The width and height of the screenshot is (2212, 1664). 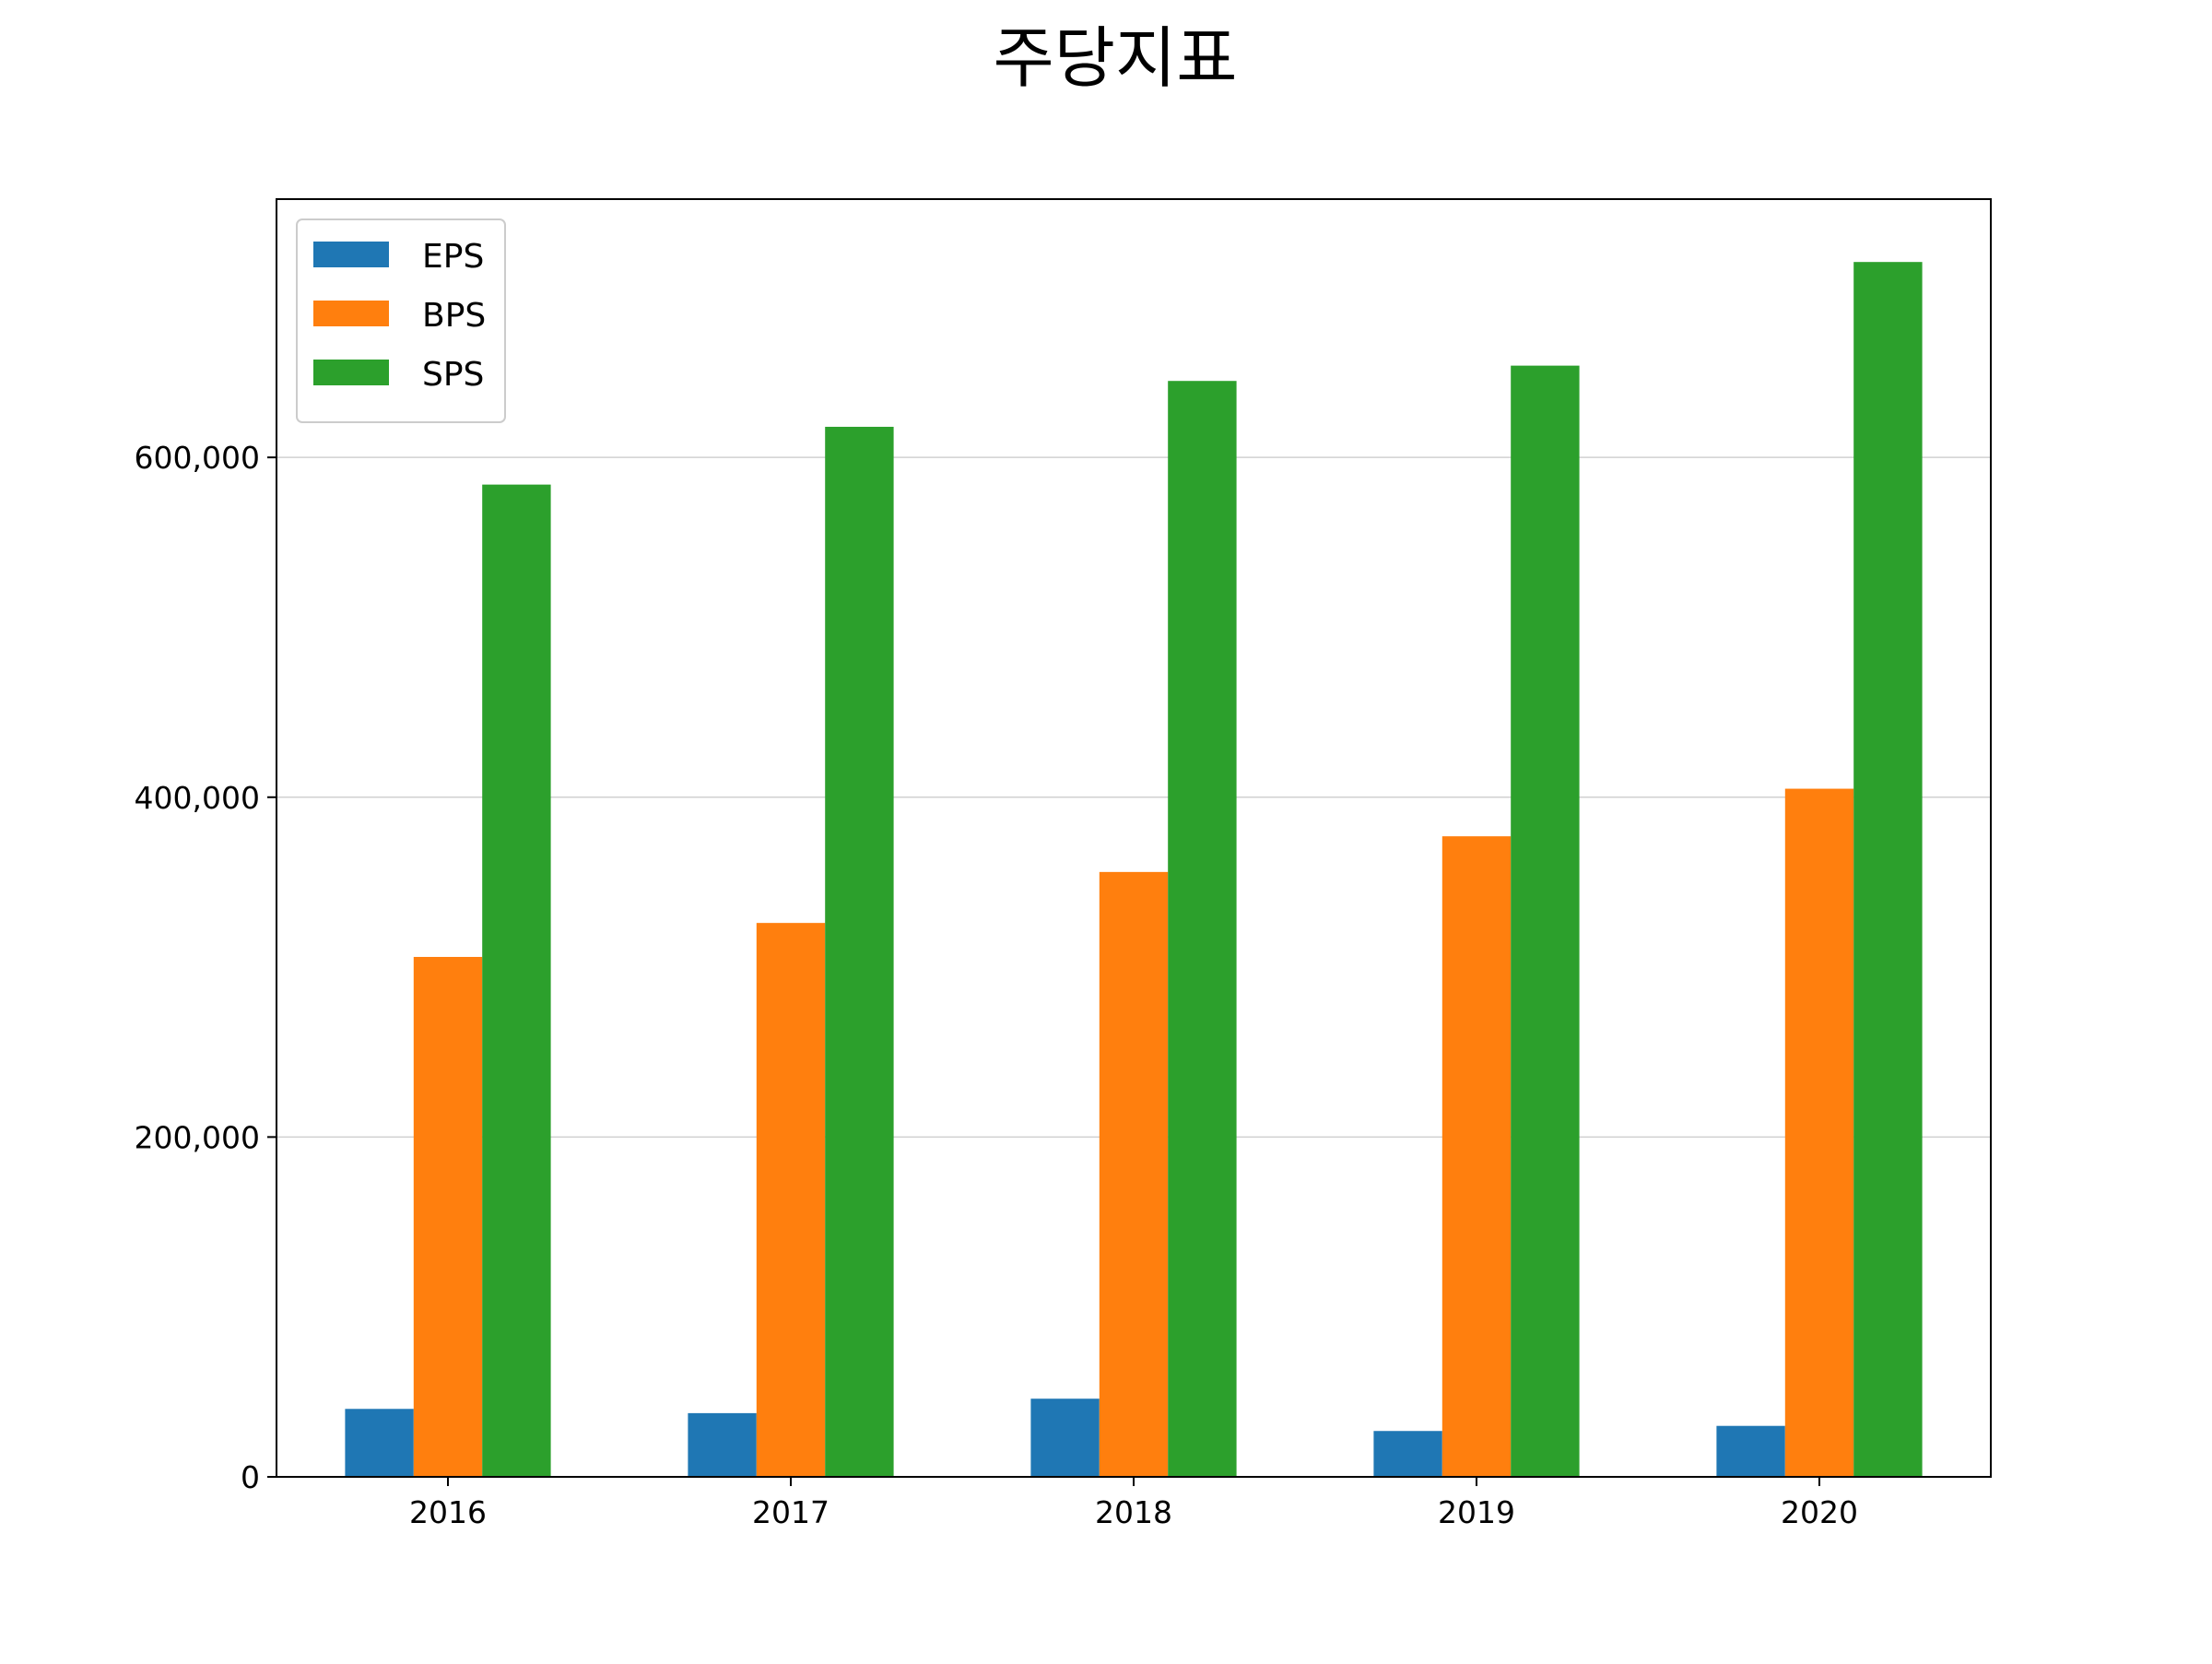 What do you see at coordinates (453, 375) in the screenshot?
I see `legend-label-sps: SPS` at bounding box center [453, 375].